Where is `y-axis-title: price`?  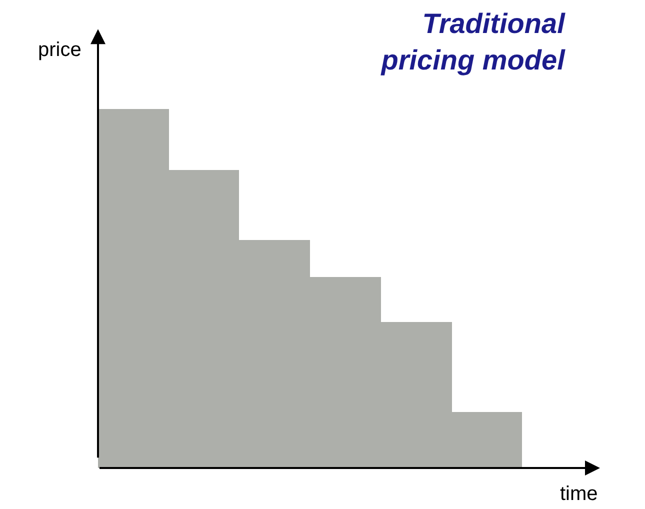
y-axis-title: price is located at coordinates (60, 50).